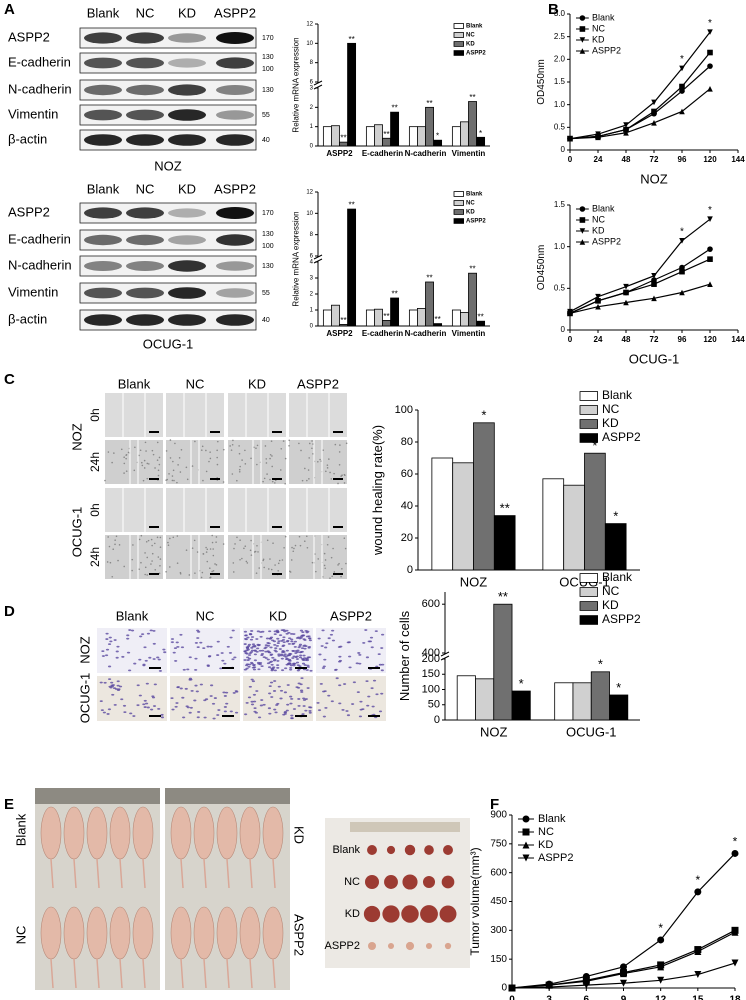 Image resolution: width=746 pixels, height=1000 pixels. What do you see at coordinates (407, 474) in the screenshot?
I see `y-tick-label: 60` at bounding box center [407, 474].